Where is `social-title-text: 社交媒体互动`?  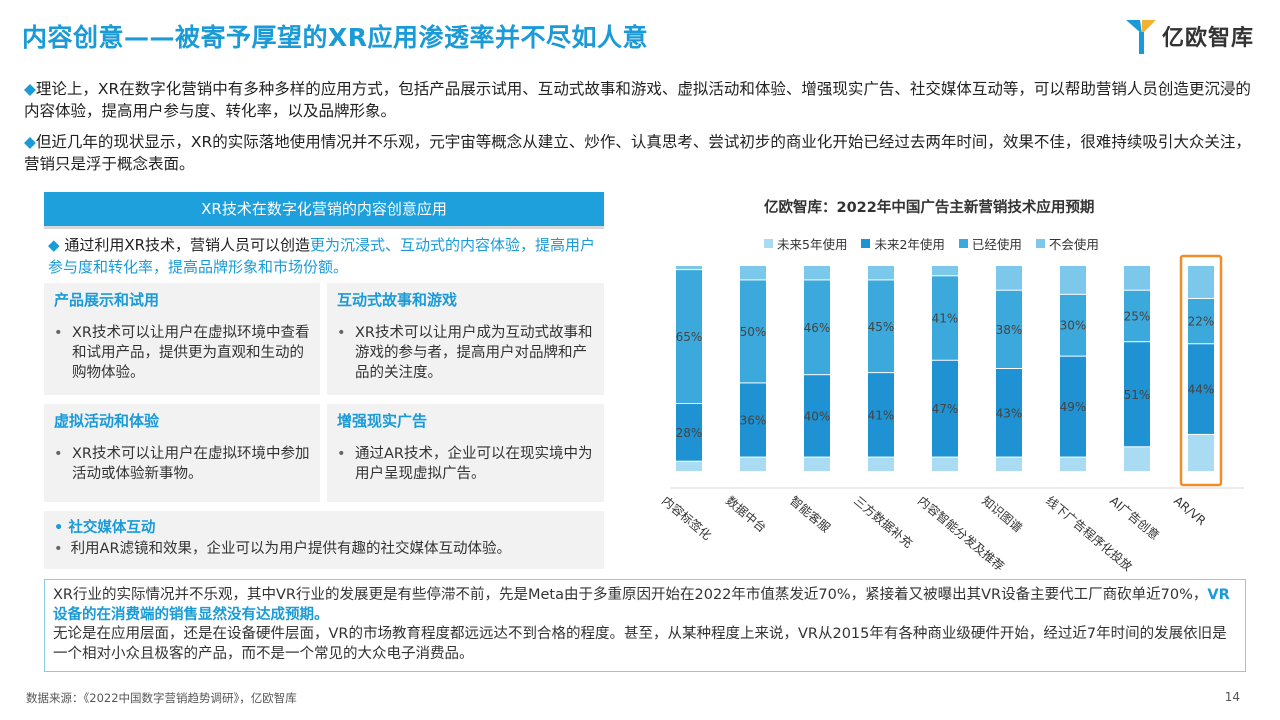
social-title-text: 社交媒体互动 is located at coordinates (112, 528).